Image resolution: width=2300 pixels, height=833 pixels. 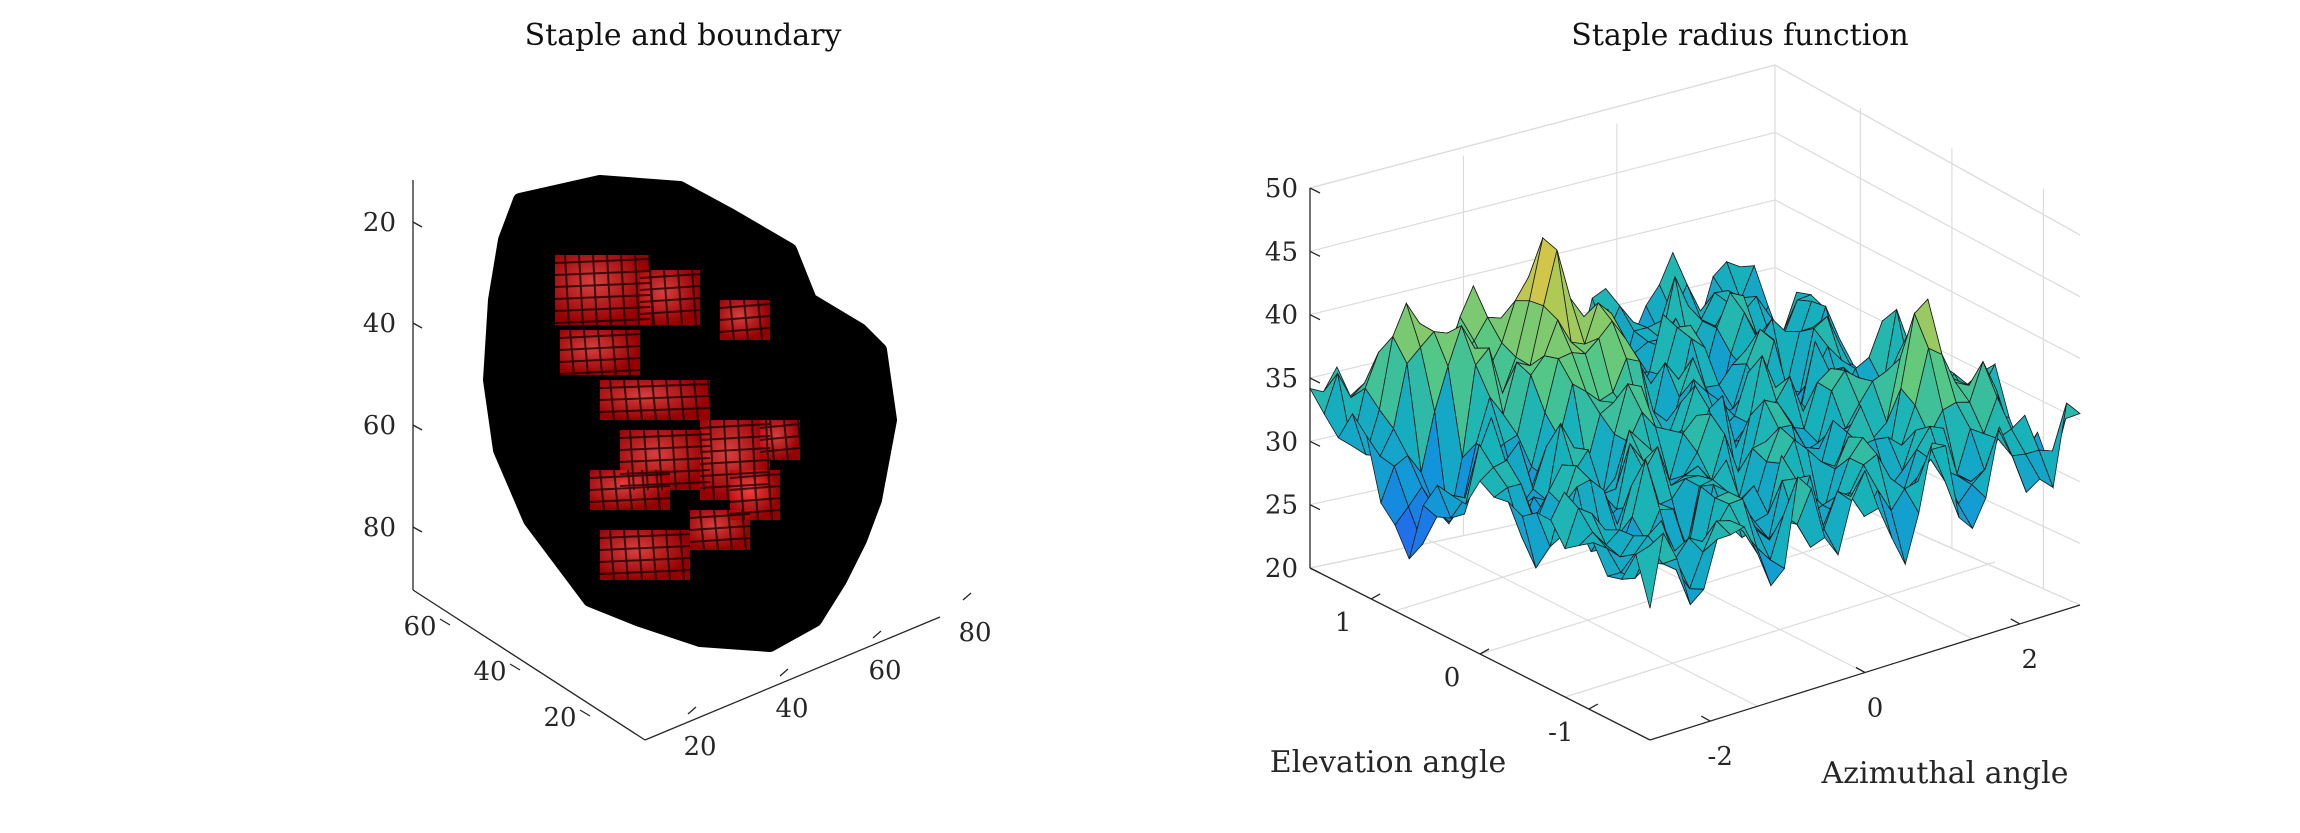 I want to click on back-top-edge, so click(x=1695, y=150).